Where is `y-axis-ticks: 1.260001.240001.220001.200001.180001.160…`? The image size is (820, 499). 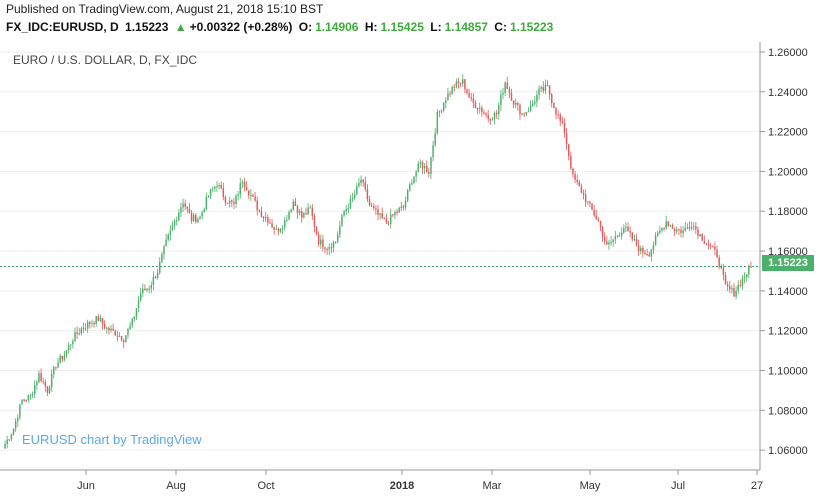
y-axis-ticks: 1.260001.240001.220001.200001.180001.160… is located at coordinates (784, 252).